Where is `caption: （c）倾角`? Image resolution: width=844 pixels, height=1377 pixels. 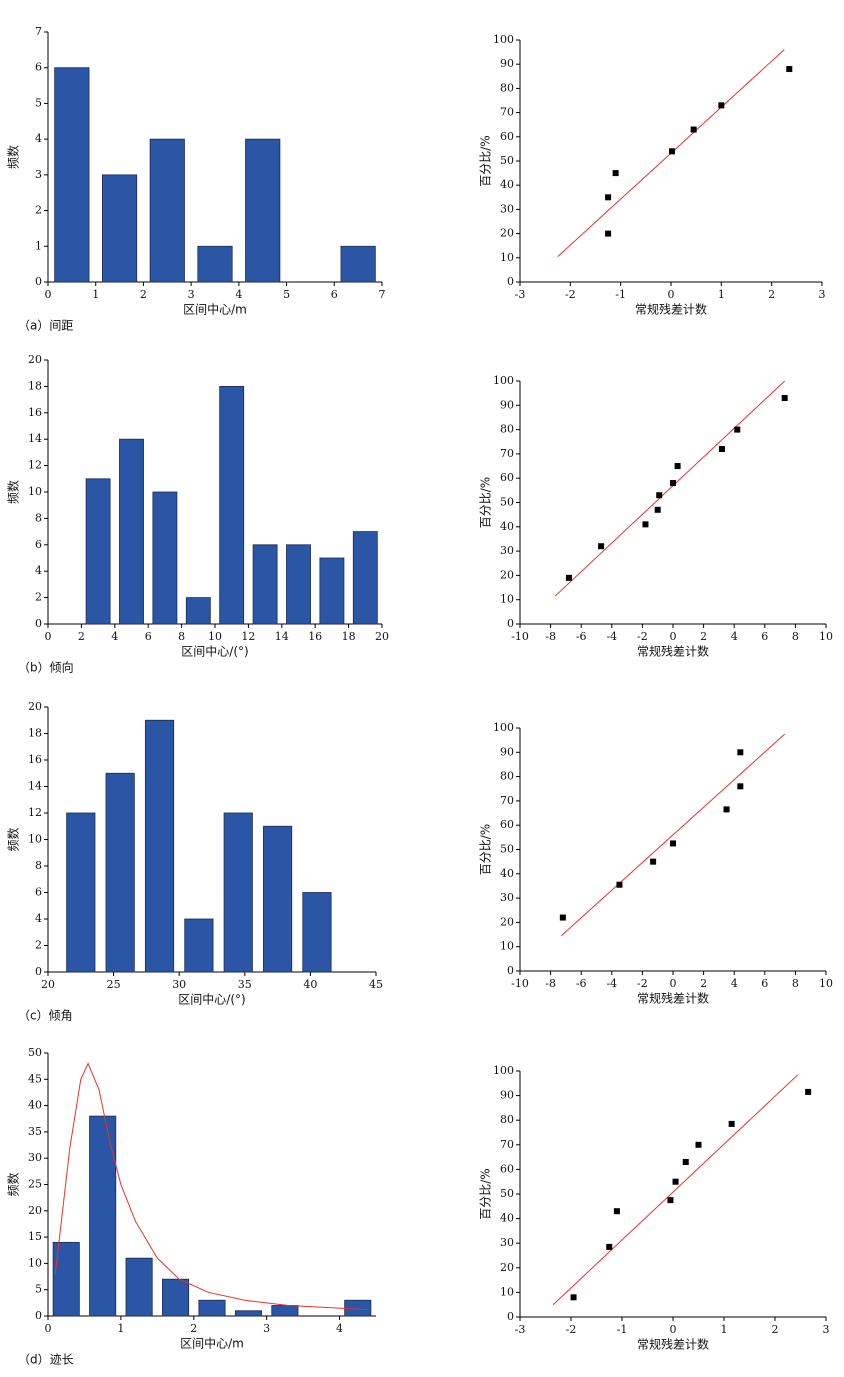
caption: （c）倾角 is located at coordinates (45, 1016).